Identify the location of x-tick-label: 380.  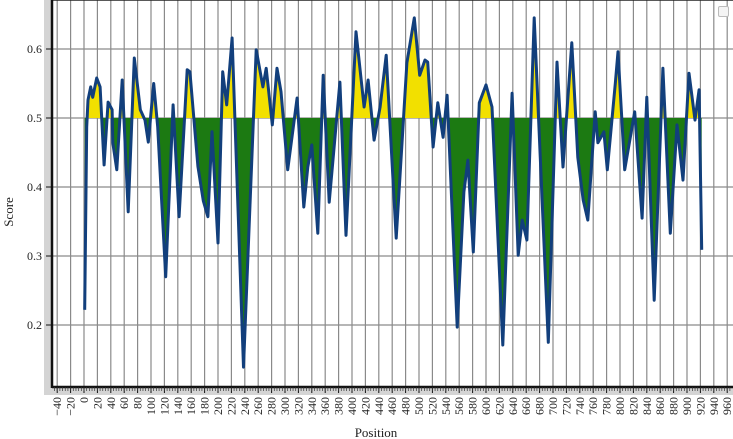
(339, 406).